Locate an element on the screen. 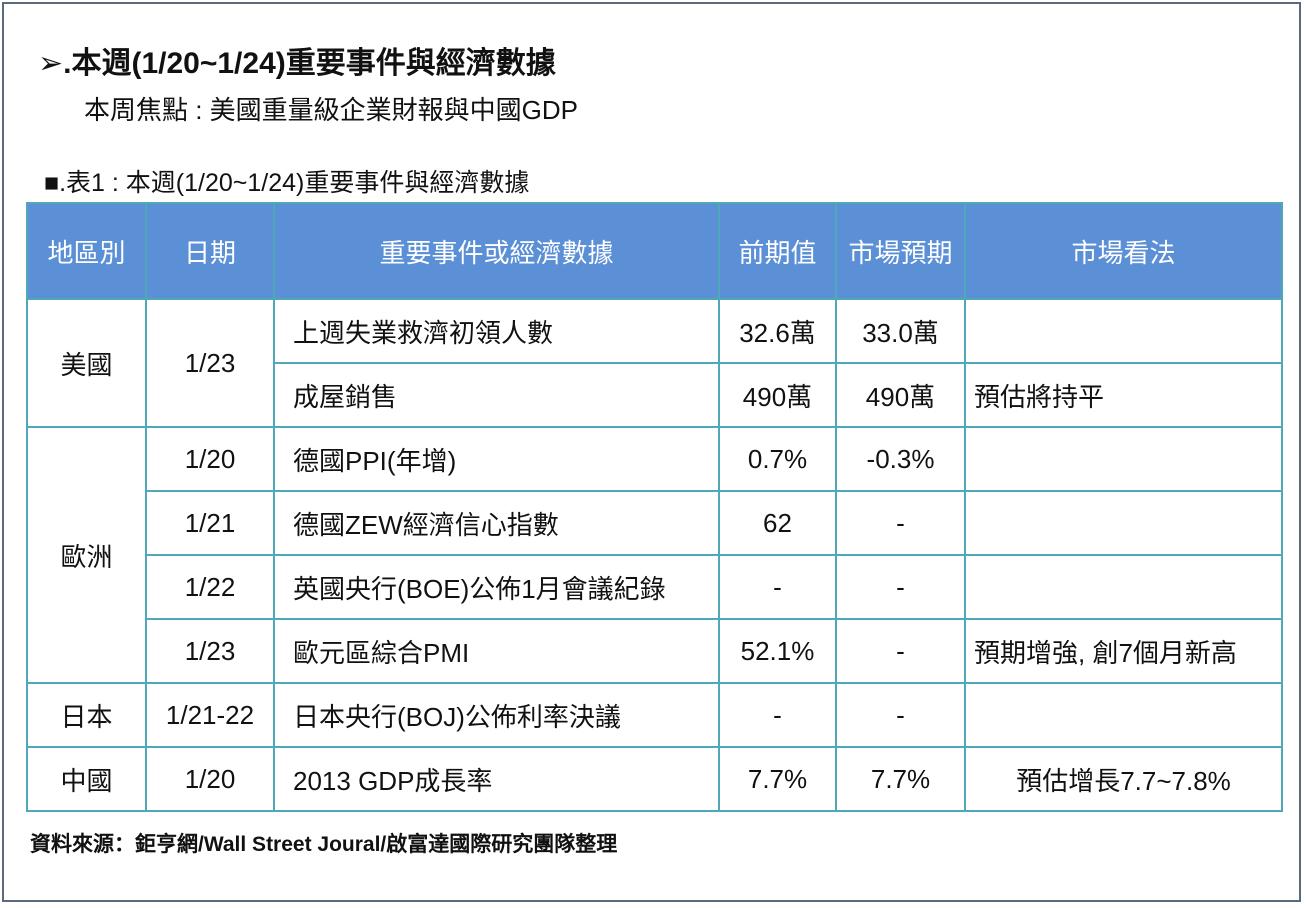 The height and width of the screenshot is (908, 1307). previous-cell: 52.1% is located at coordinates (777, 651).